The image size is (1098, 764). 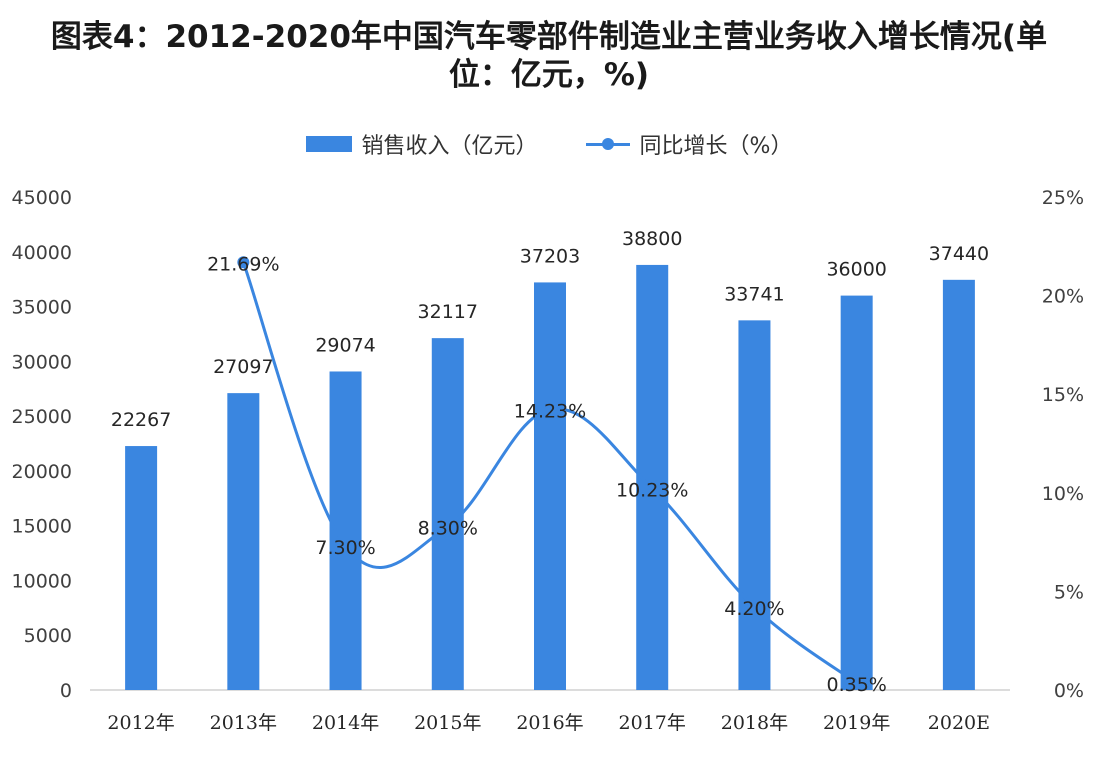 What do you see at coordinates (345, 723) in the screenshot?
I see `x-tick-label: 2014年` at bounding box center [345, 723].